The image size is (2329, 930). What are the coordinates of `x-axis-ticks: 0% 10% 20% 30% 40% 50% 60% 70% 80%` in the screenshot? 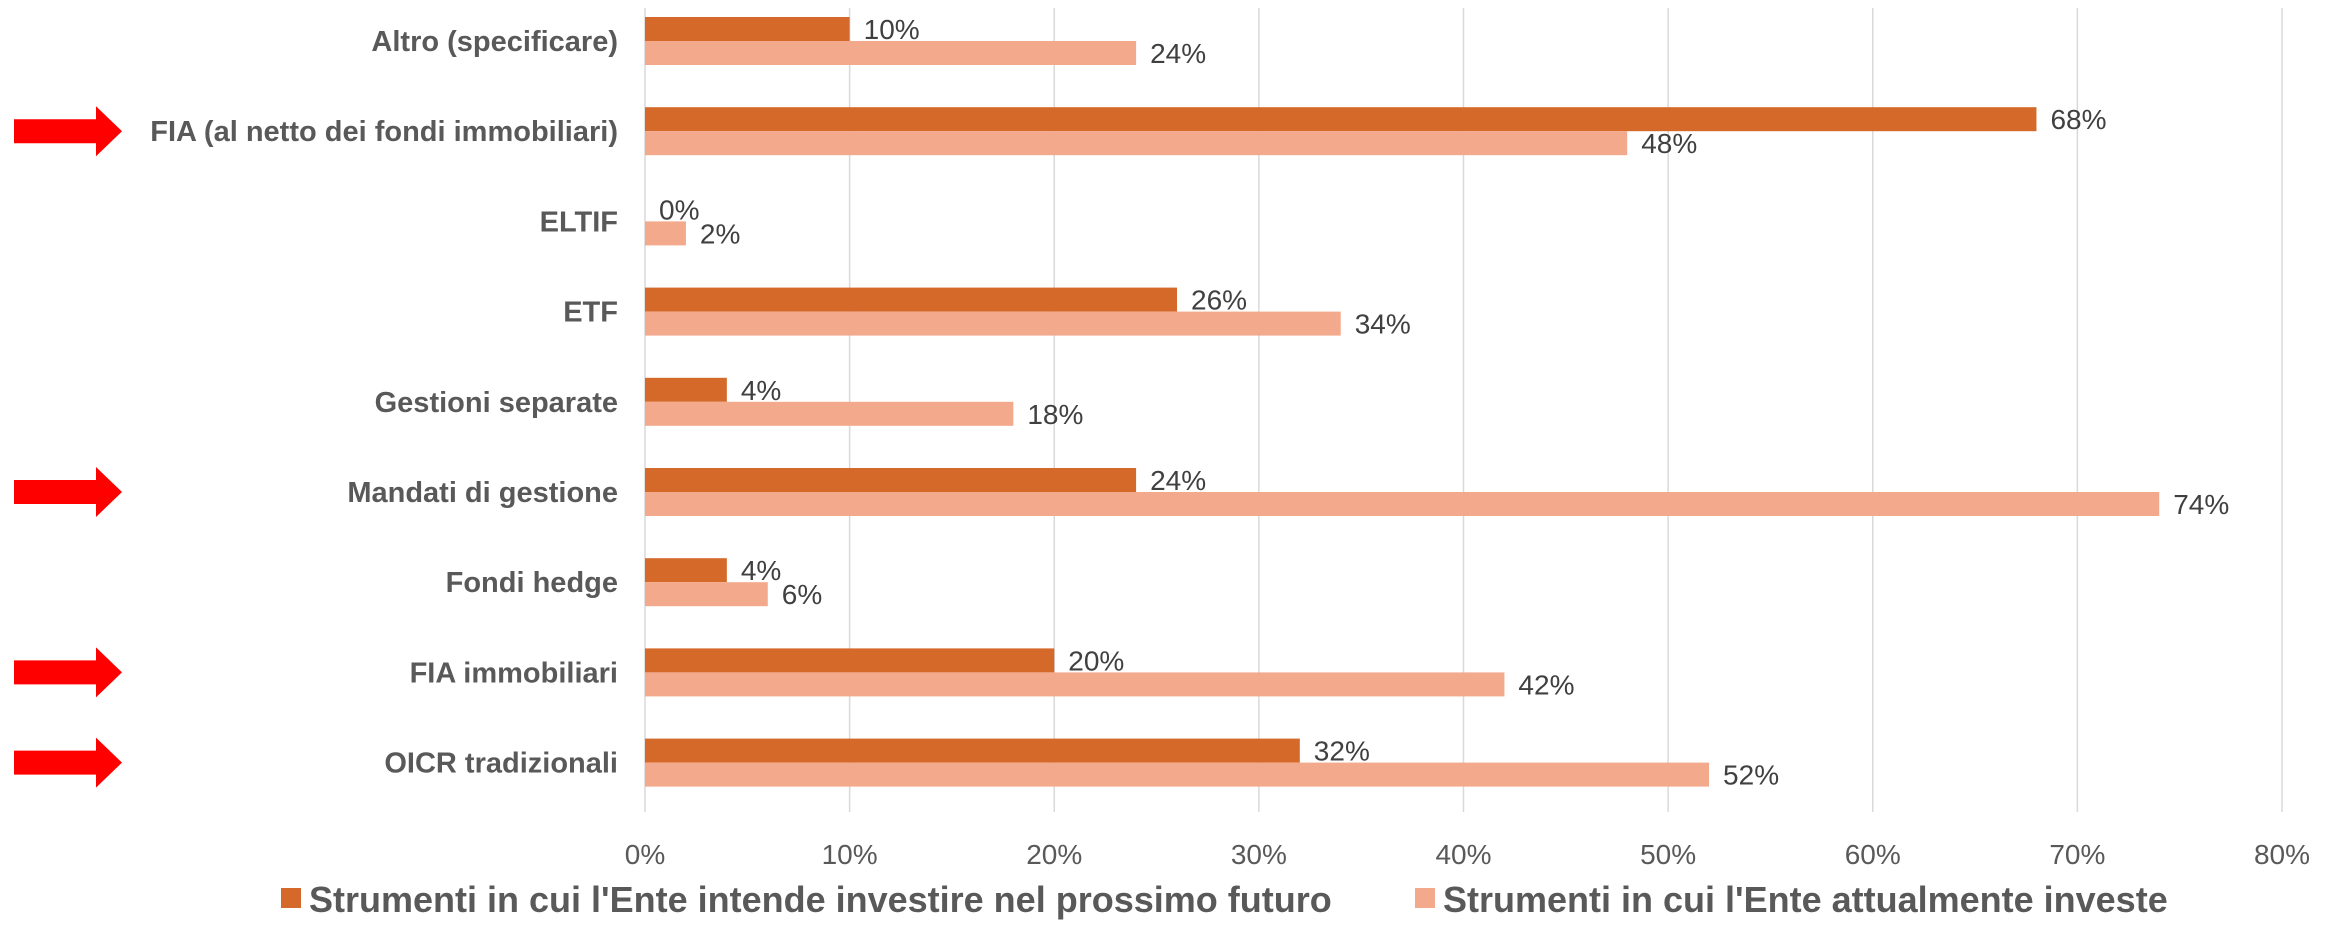 It's located at (1467, 854).